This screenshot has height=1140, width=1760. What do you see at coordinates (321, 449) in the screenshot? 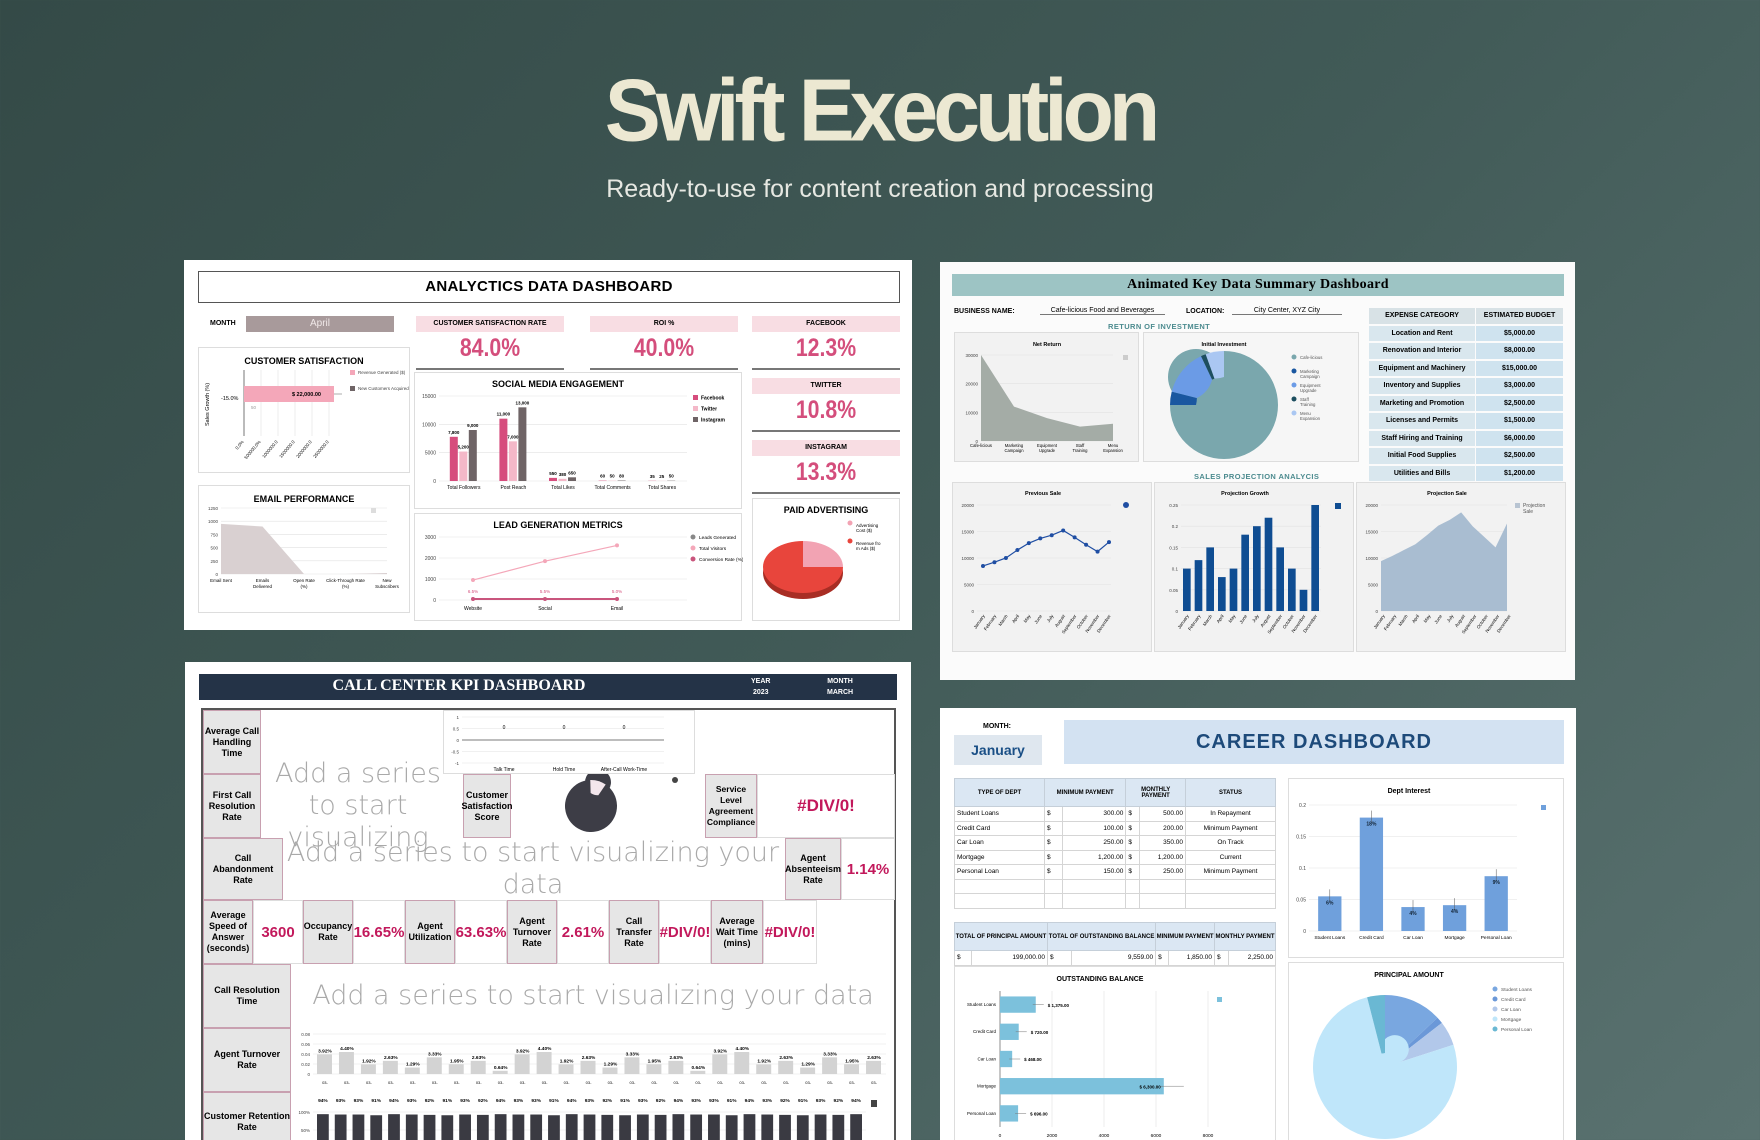
I see `x-tick-label: 2500000.0` at bounding box center [321, 449].